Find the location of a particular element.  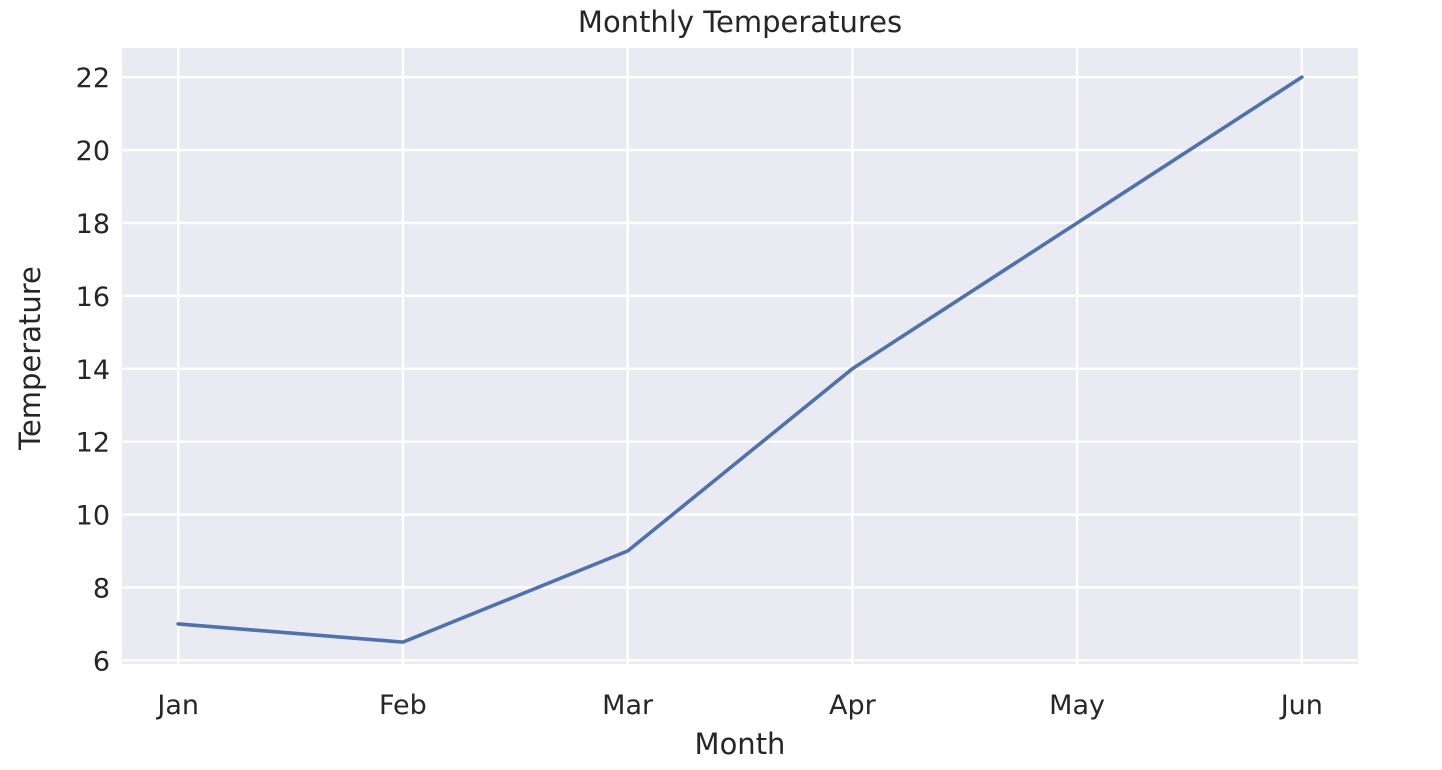

y-tick-label: 22 is located at coordinates (93, 78).